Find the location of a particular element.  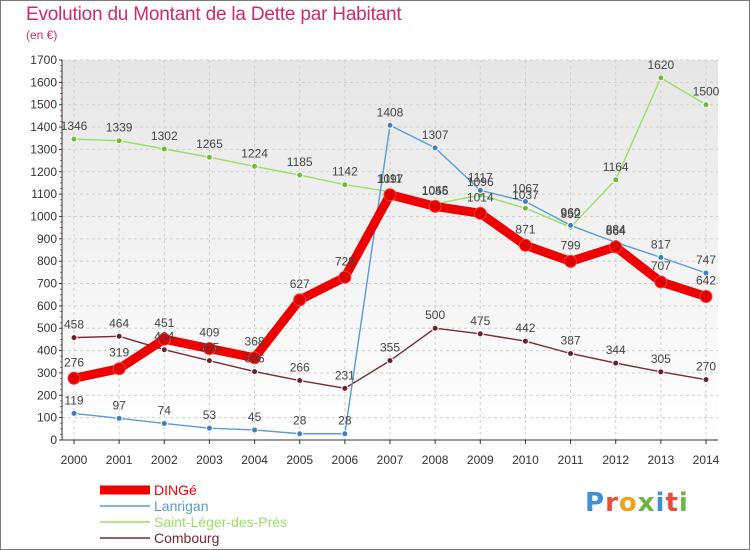

data-label: 319 is located at coordinates (119, 353).